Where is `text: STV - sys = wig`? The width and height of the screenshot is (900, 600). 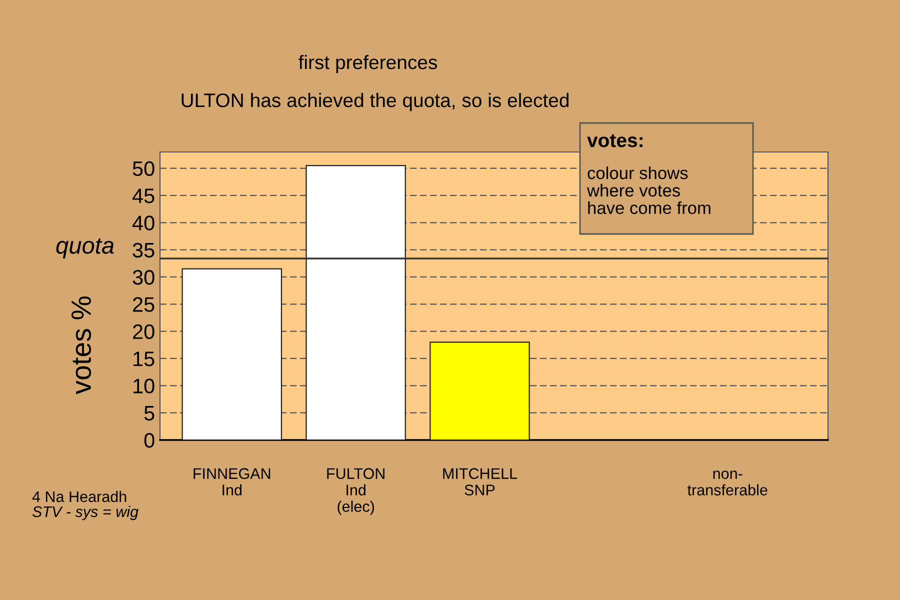
text: STV - sys = wig is located at coordinates (85, 513).